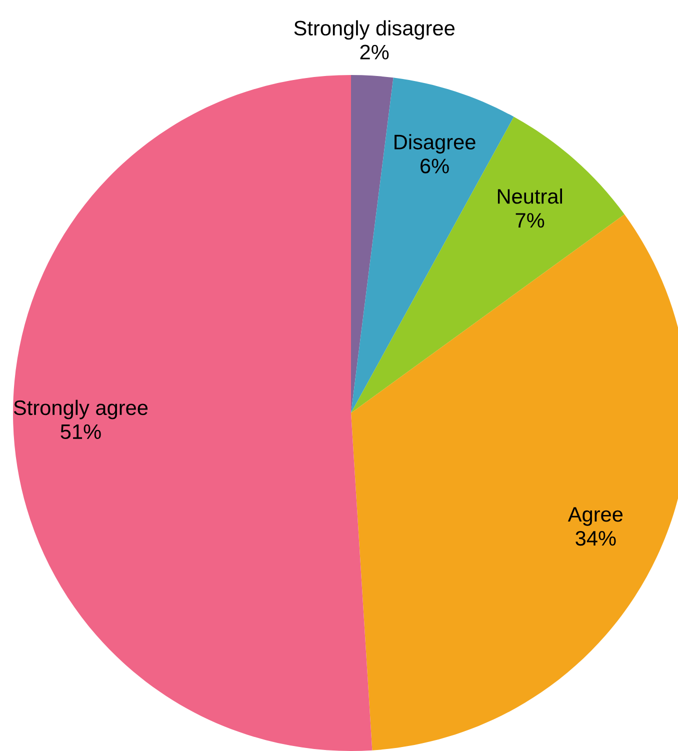 This screenshot has height=751, width=678. I want to click on slice-label: Disagree, so click(435, 144).